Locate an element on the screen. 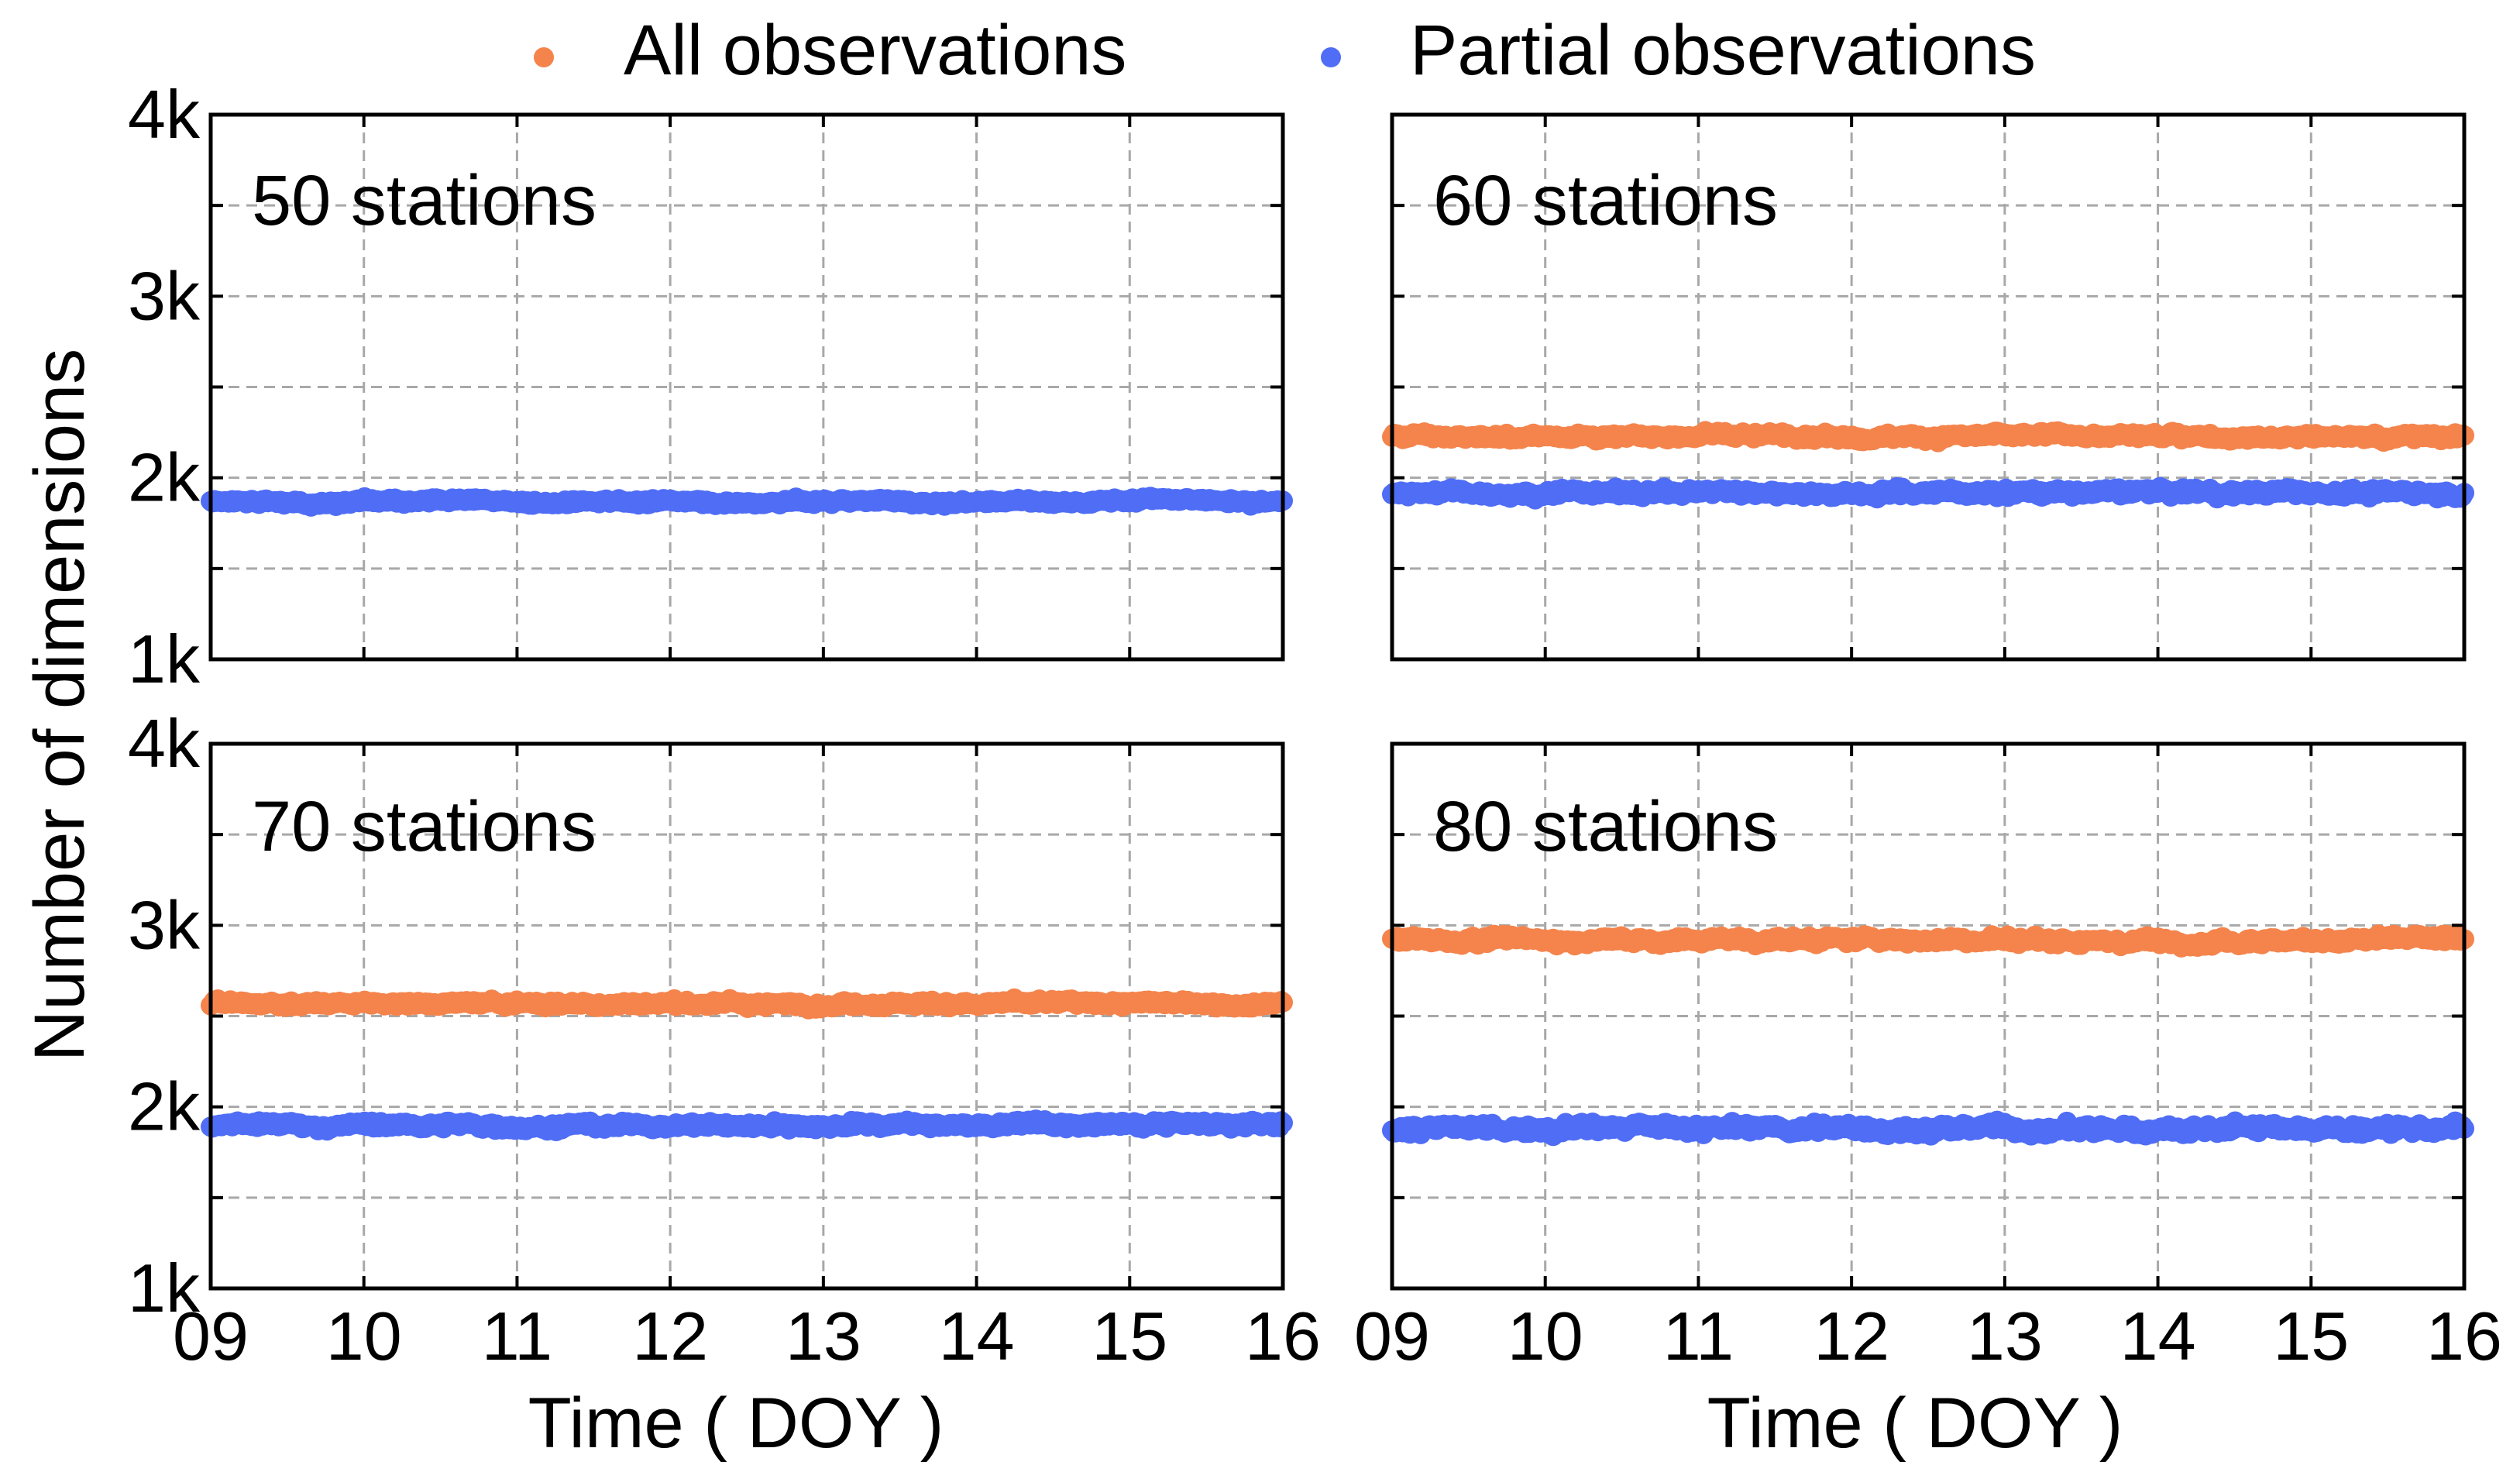 The height and width of the screenshot is (1479, 2520). panel-title: 70 stations is located at coordinates (424, 826).